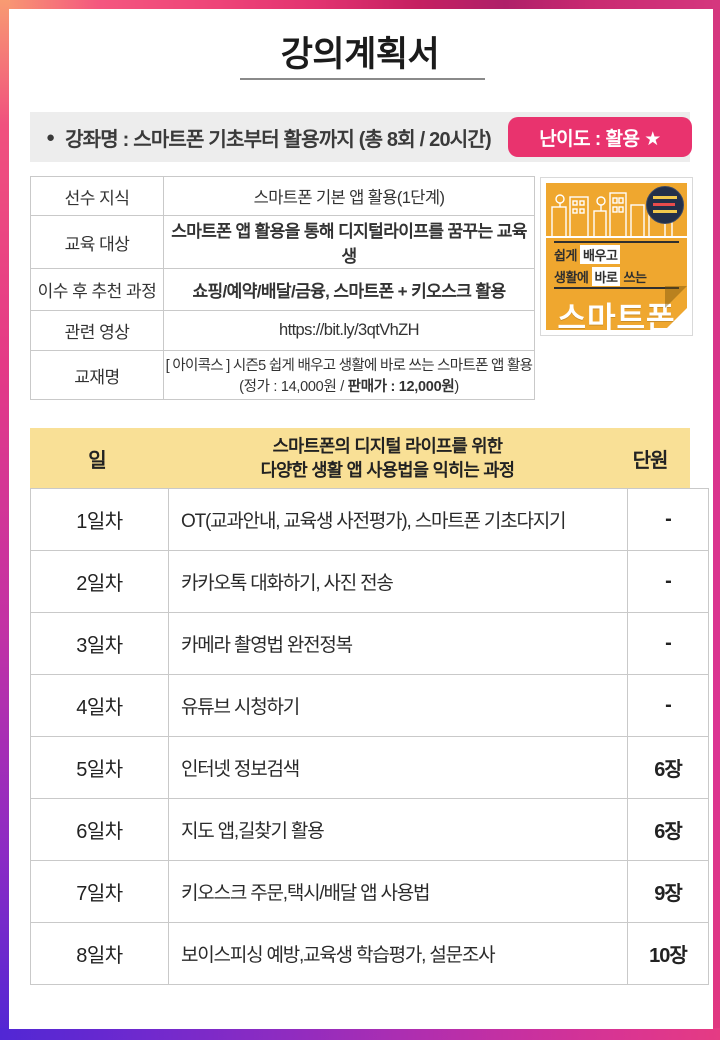  What do you see at coordinates (650, 460) in the screenshot?
I see `header-unit-column: 단원` at bounding box center [650, 460].